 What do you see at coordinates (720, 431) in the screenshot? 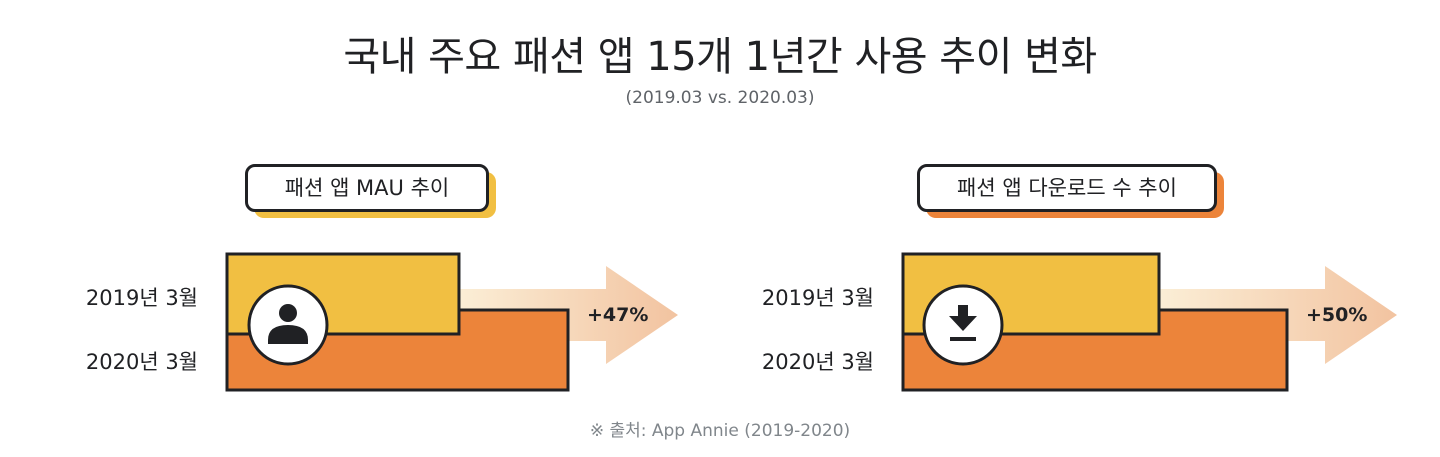
I see `source-note: ※ 출처: App Annie (2019-2020)` at bounding box center [720, 431].